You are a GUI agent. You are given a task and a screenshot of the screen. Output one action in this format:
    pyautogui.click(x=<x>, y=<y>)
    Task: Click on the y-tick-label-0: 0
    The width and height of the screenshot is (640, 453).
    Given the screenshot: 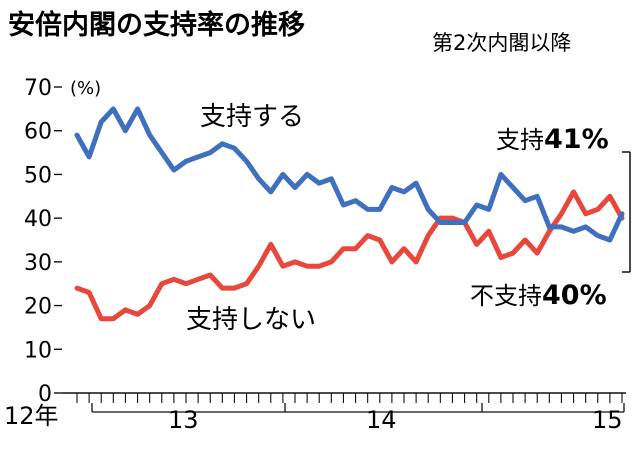 What is the action you would take?
    pyautogui.click(x=45, y=394)
    